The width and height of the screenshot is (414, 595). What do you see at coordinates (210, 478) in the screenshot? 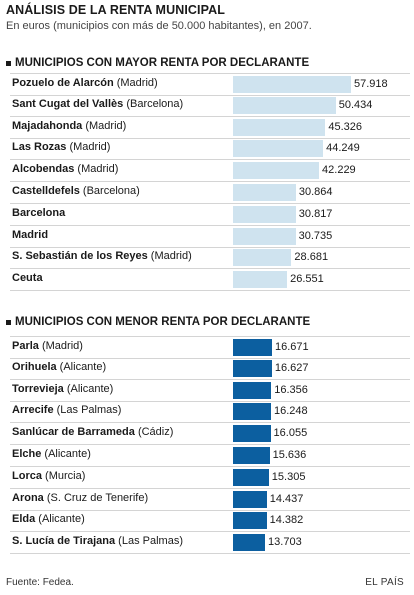
I see `bar-row: Lorca (Murcia) 15.305` at bounding box center [210, 478].